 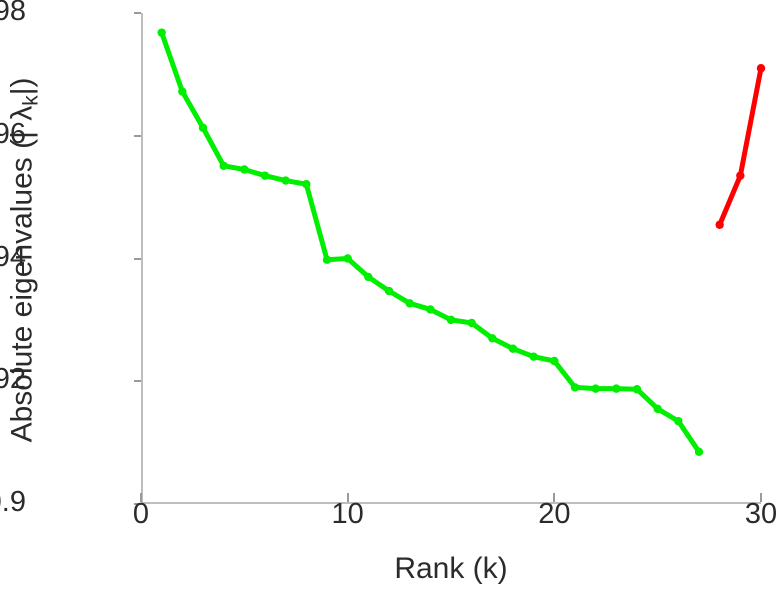 I want to click on y-axis-tick-label: 0.92, so click(x=13, y=379).